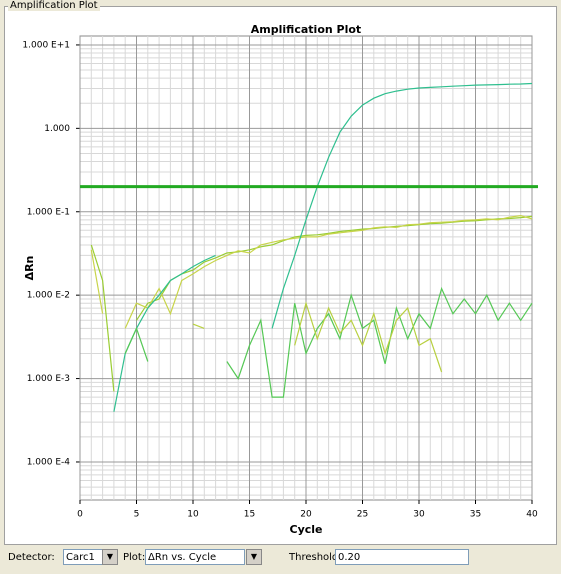 This screenshot has width=561, height=574. What do you see at coordinates (31, 557) in the screenshot?
I see `detector-label: Detector:` at bounding box center [31, 557].